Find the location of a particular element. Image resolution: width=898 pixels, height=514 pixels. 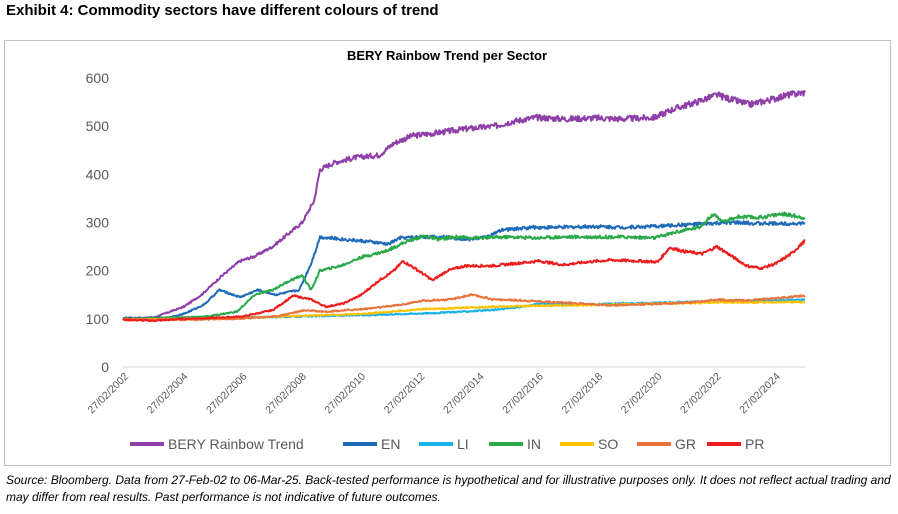

legend-label-pr: PR is located at coordinates (754, 444).